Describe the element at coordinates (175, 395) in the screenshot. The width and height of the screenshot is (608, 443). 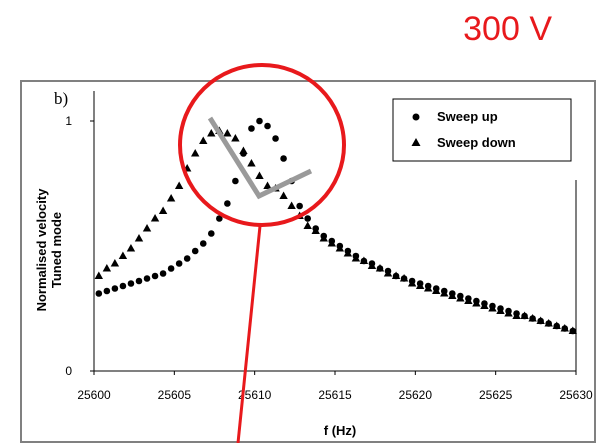
I see `x-tick-label: 25605` at that location.